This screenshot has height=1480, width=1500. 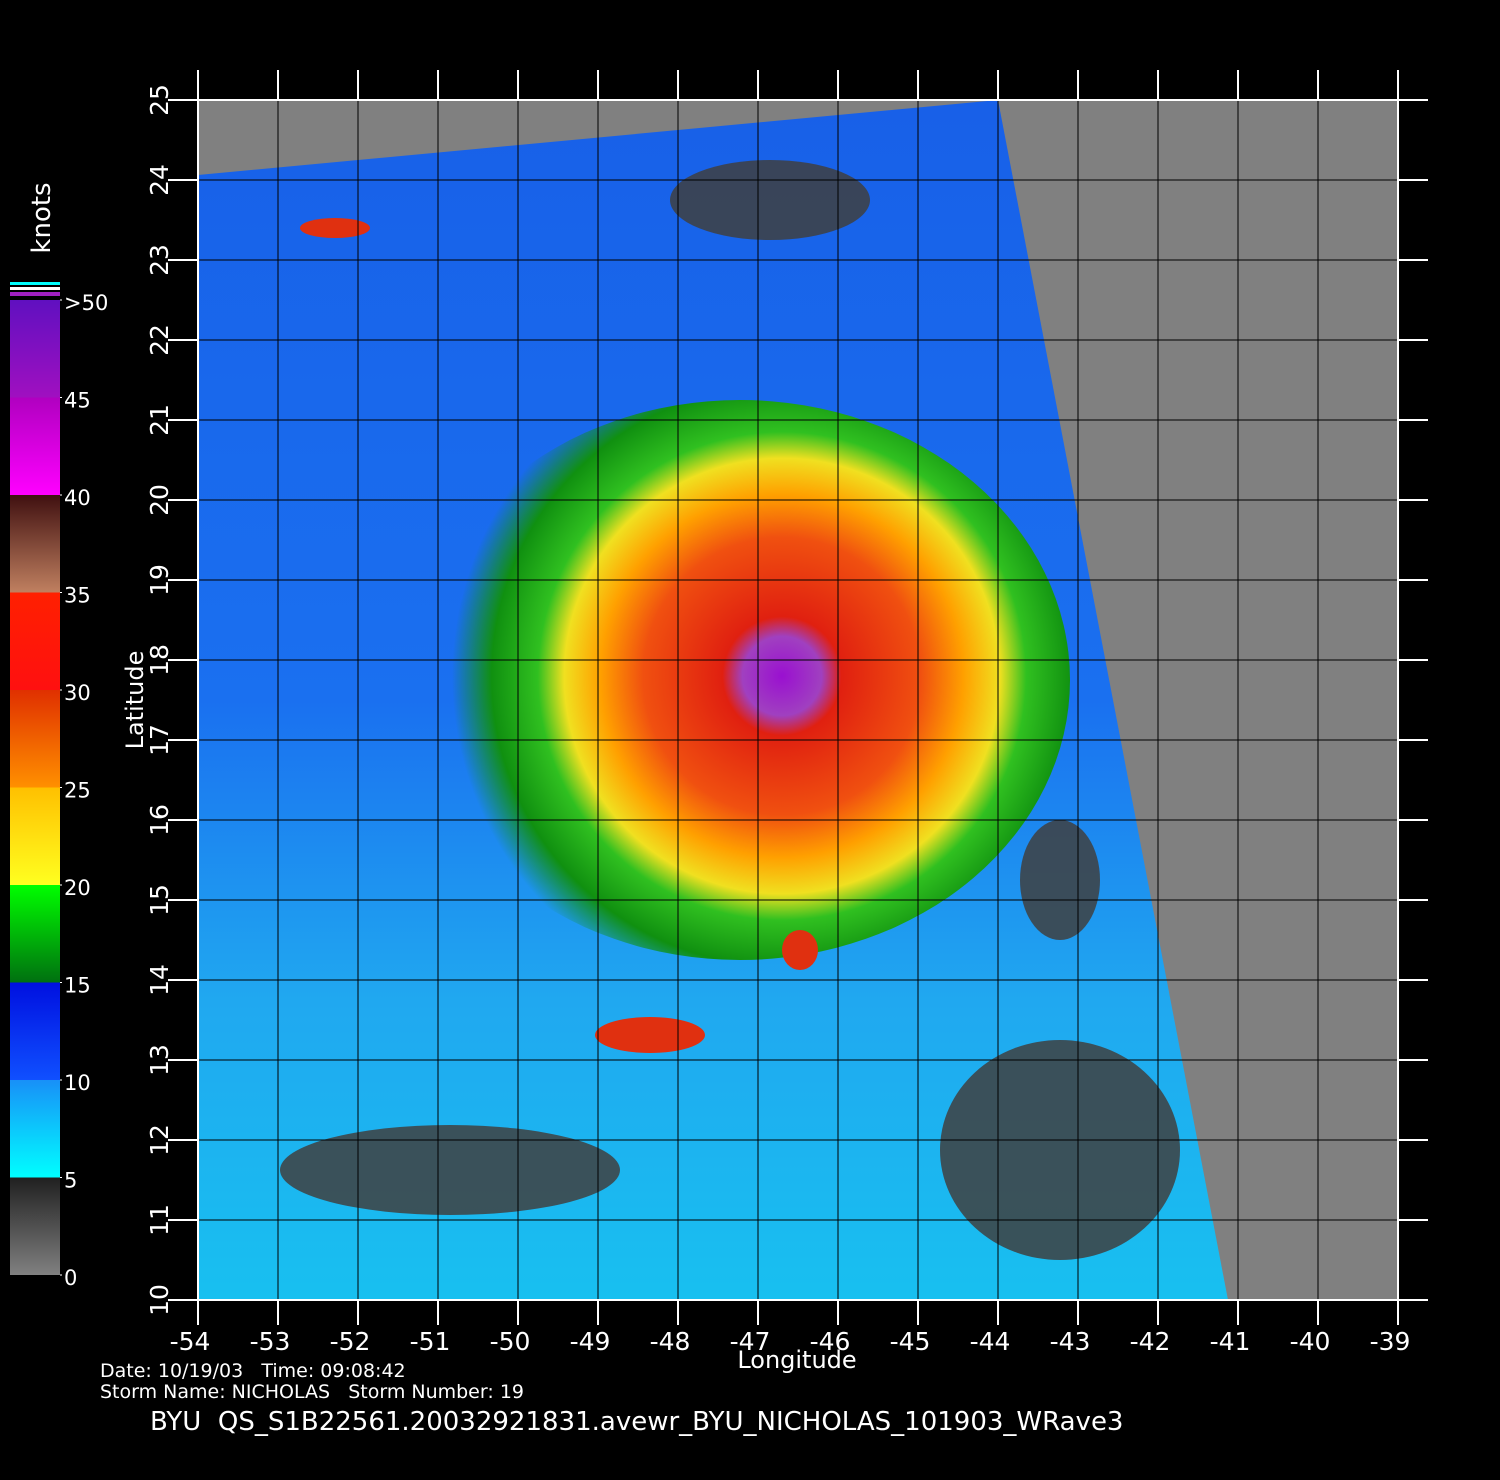 What do you see at coordinates (159, 500) in the screenshot?
I see `y-tick-label: 20` at bounding box center [159, 500].